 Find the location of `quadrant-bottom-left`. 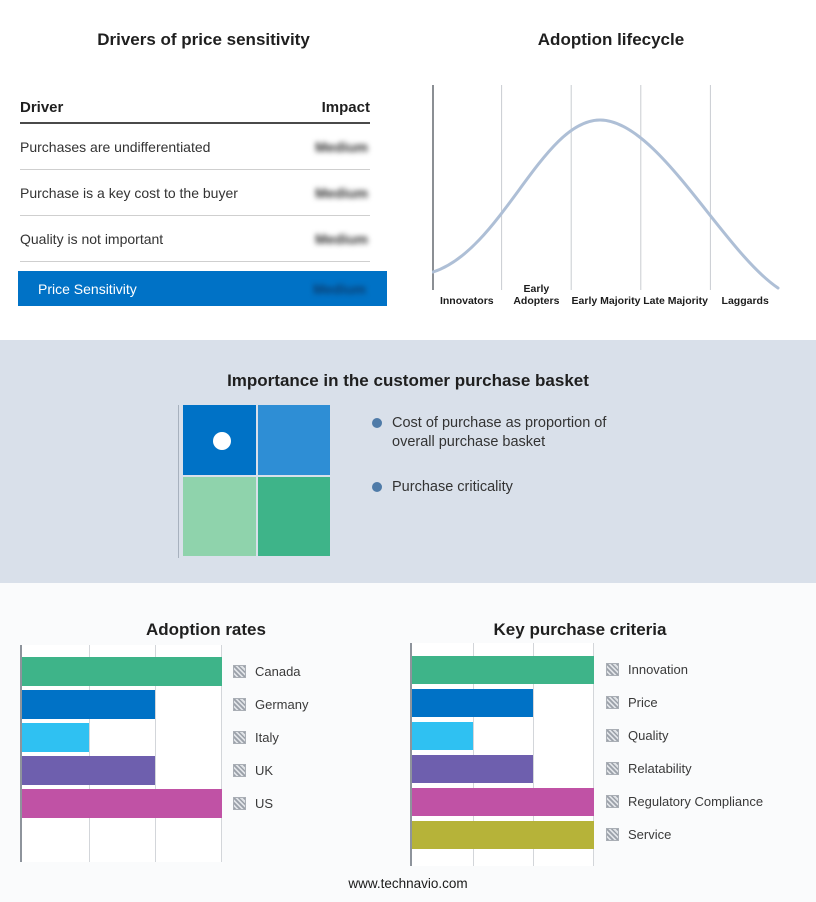

quadrant-bottom-left is located at coordinates (219, 516).